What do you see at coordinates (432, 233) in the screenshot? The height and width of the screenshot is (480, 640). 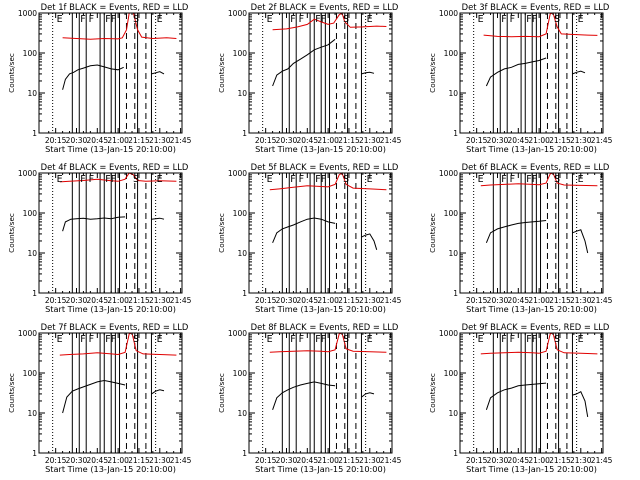 I see `y-axis-label: Counts/sec` at bounding box center [432, 233].